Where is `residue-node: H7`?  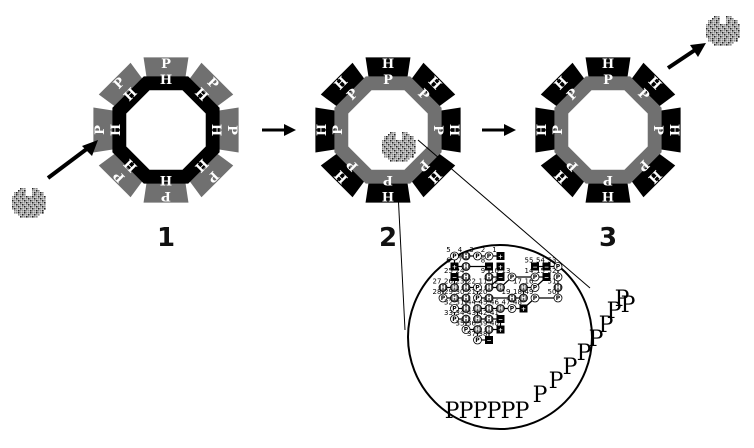
residue-node: H7 is located at coordinates (464, 264).